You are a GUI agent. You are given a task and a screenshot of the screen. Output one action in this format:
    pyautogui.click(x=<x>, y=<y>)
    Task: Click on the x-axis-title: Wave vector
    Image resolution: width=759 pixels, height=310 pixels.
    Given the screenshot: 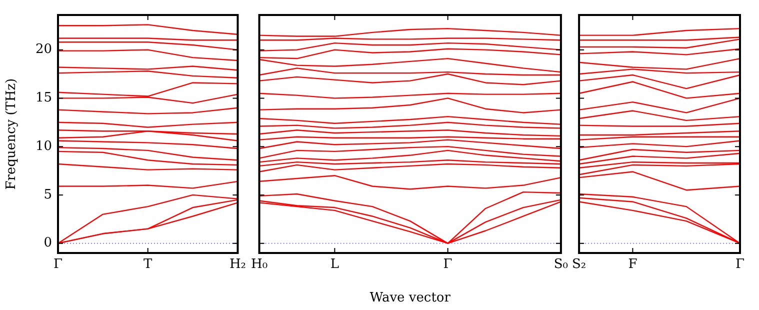 What is the action you would take?
    pyautogui.click(x=411, y=298)
    